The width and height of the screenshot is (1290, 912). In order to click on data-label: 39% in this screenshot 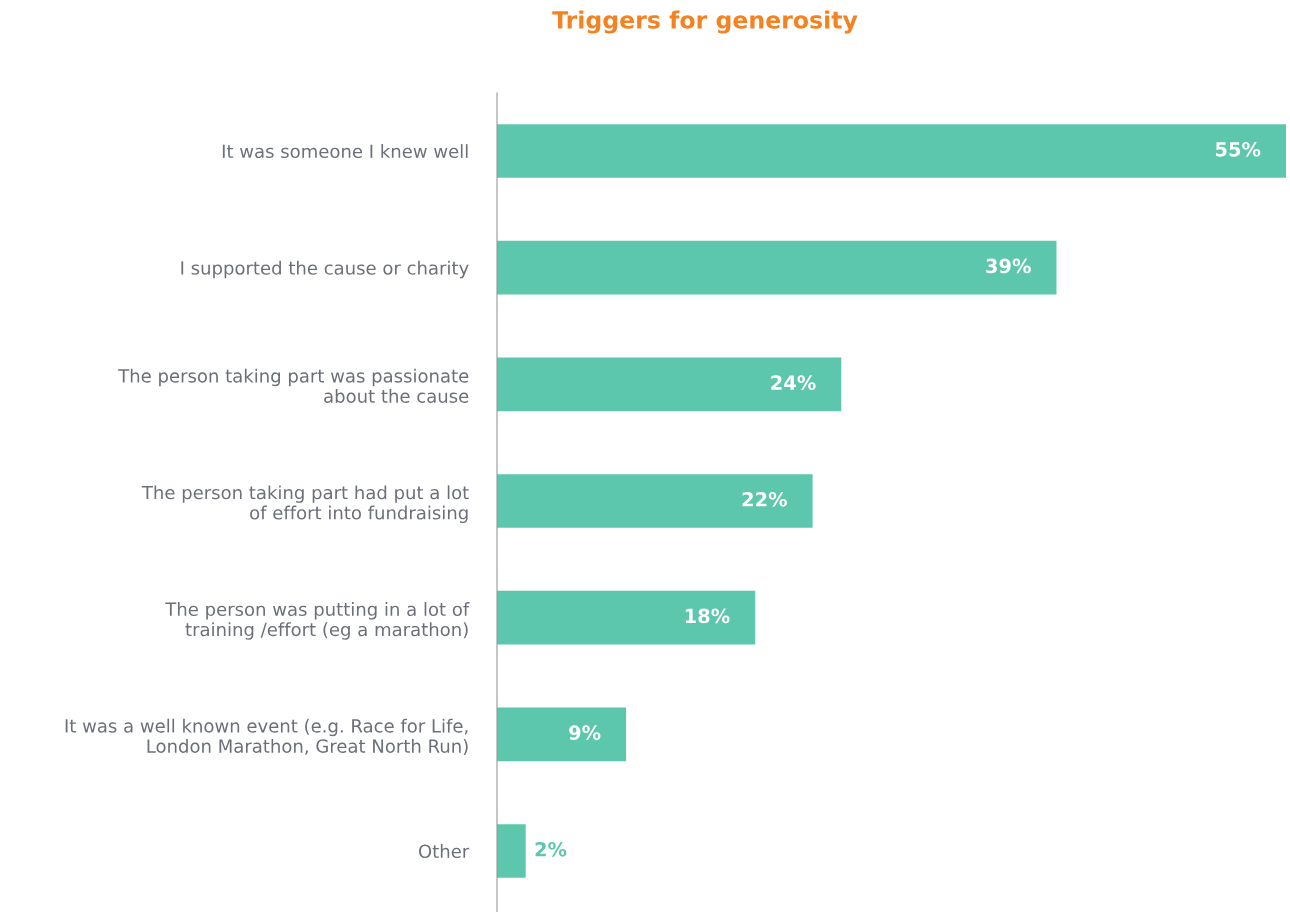, I will do `click(1008, 266)`.